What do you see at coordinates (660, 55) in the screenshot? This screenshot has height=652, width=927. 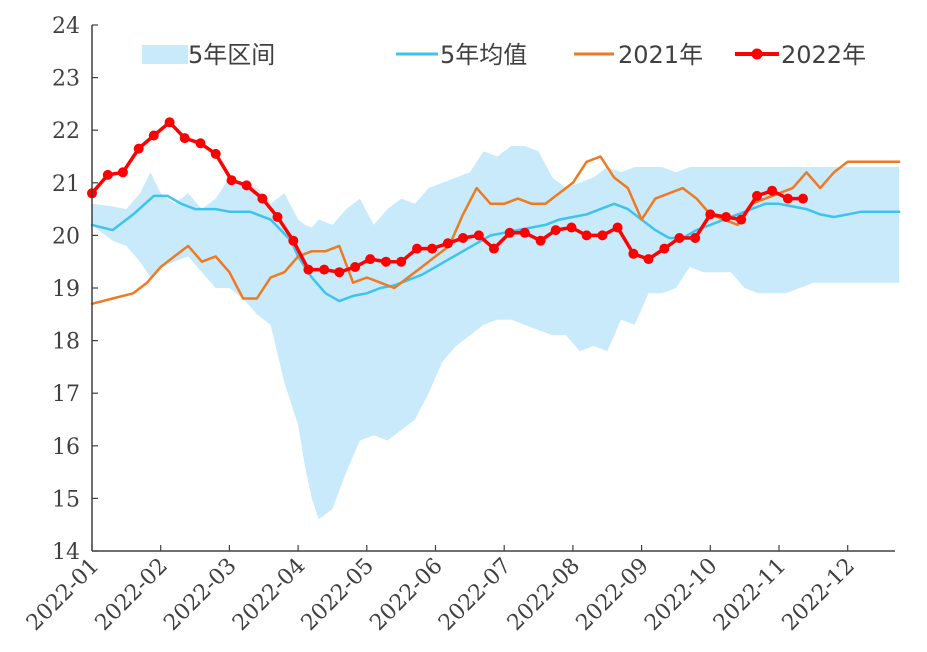 I see `legend-label-2021: 2021年` at bounding box center [660, 55].